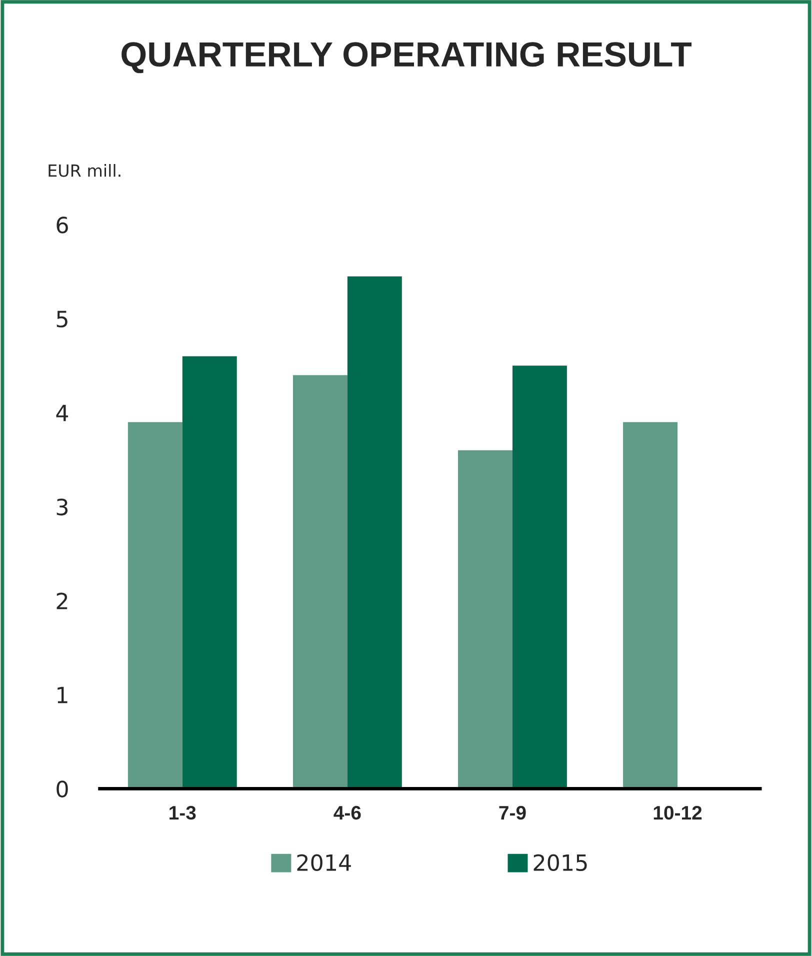 This screenshot has width=812, height=956. Describe the element at coordinates (62, 319) in the screenshot. I see `y-tick-label: 5` at that location.